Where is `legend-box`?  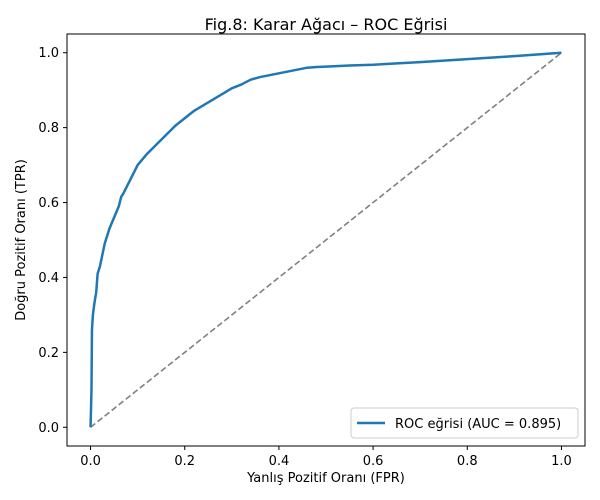
legend-box is located at coordinates (464, 423).